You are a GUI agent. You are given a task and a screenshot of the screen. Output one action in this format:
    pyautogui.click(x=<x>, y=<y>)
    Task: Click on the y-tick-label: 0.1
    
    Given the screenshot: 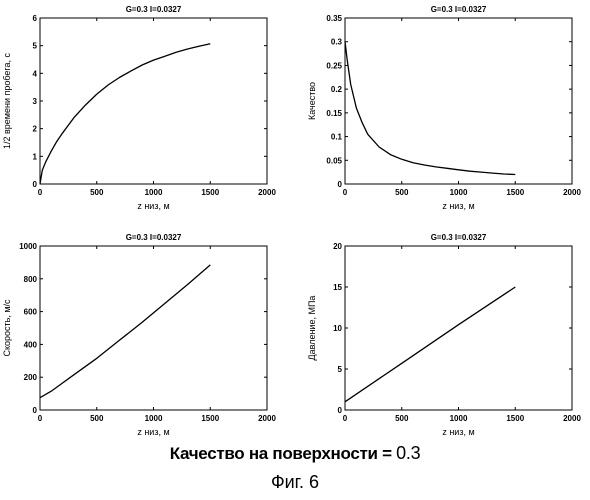 What is the action you would take?
    pyautogui.click(x=337, y=137)
    